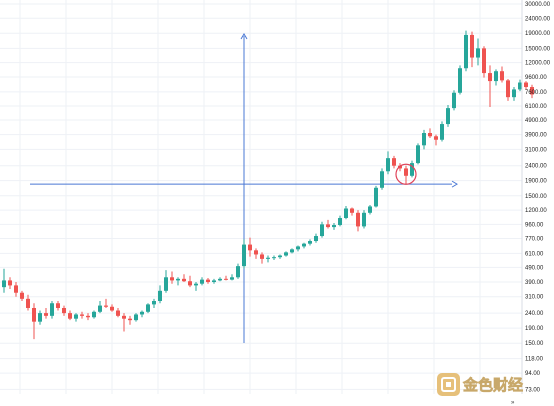 The height and width of the screenshot is (406, 554). I want to click on y-tick-label: 3100.00, so click(536, 150).